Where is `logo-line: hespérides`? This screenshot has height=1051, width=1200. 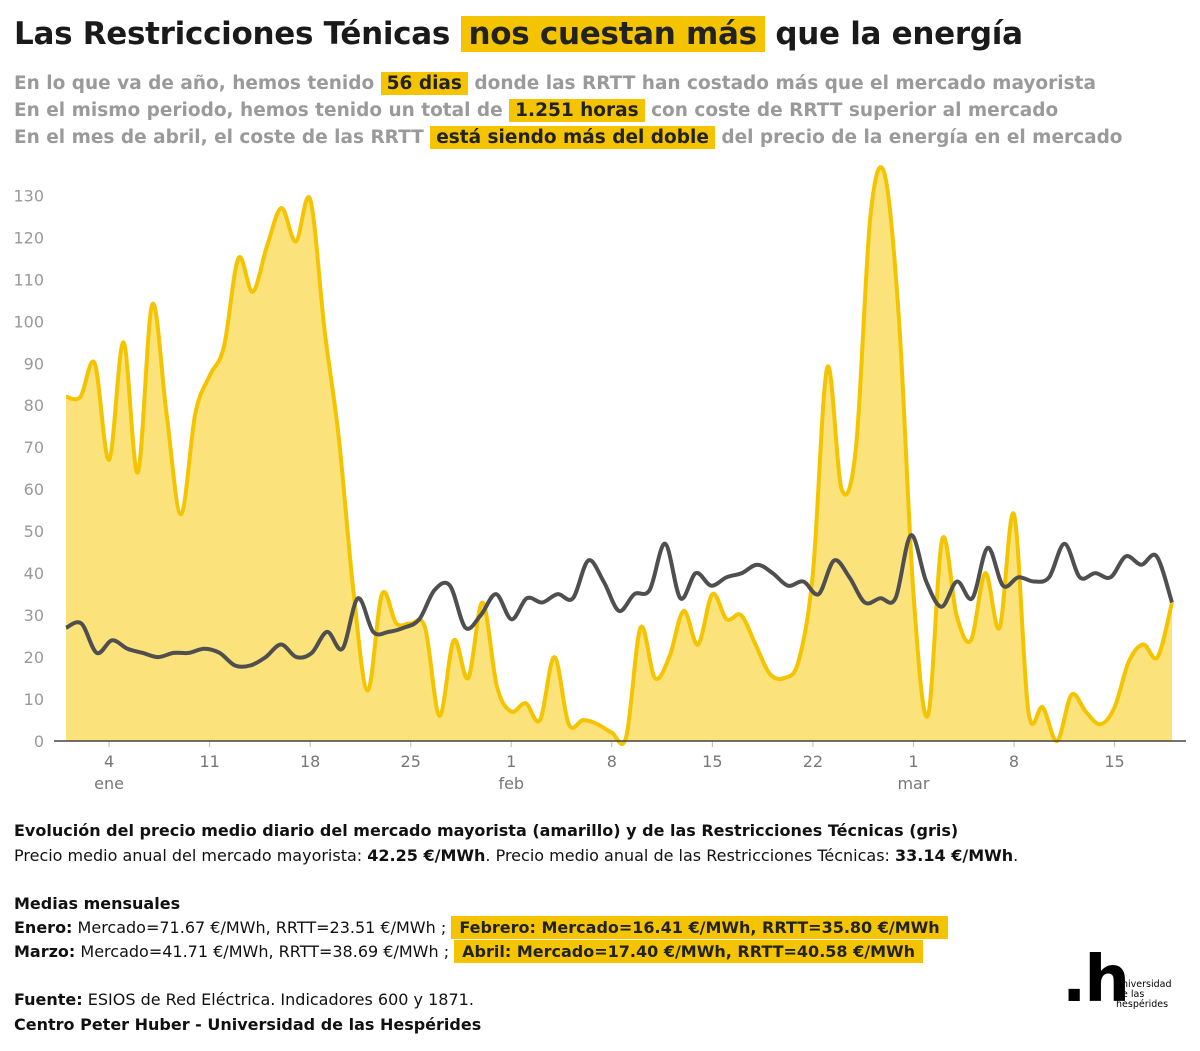
logo-line: hespérides is located at coordinates (1142, 1004).